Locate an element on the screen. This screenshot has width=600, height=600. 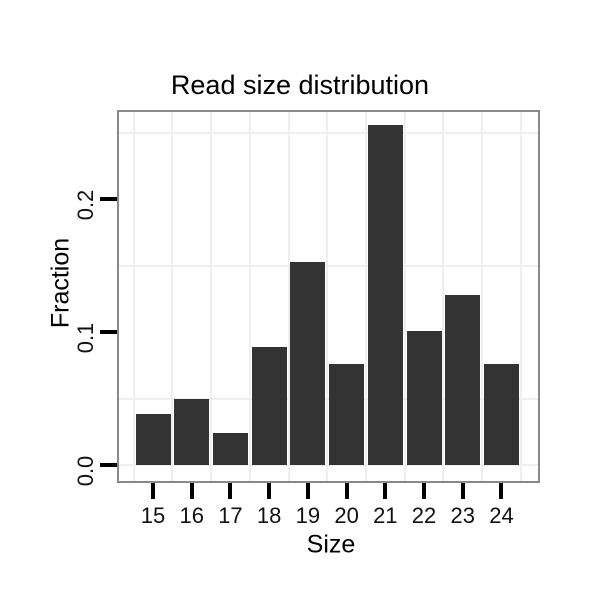
x-tick-label: 18 is located at coordinates (269, 515).